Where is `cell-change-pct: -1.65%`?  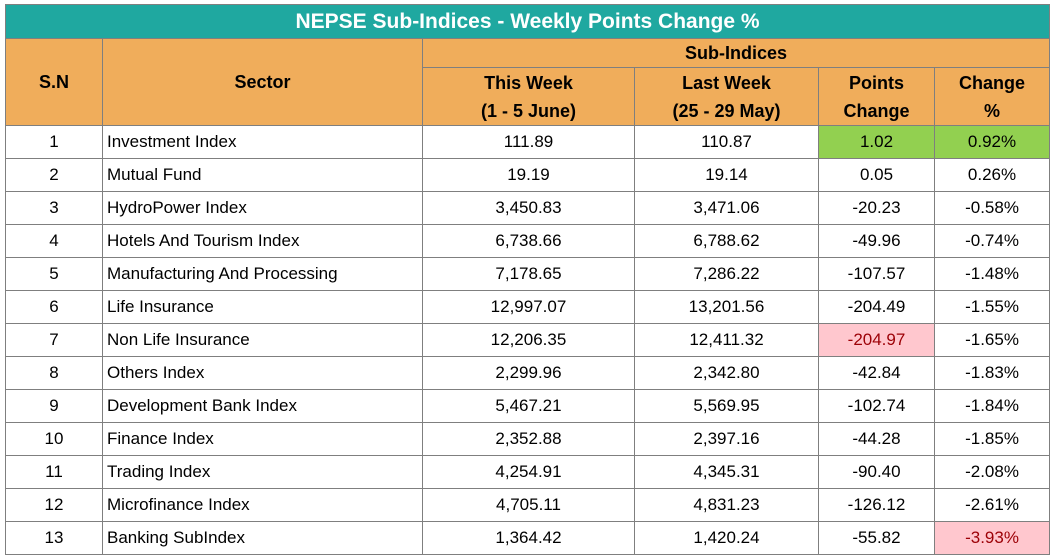 cell-change-pct: -1.65% is located at coordinates (992, 340).